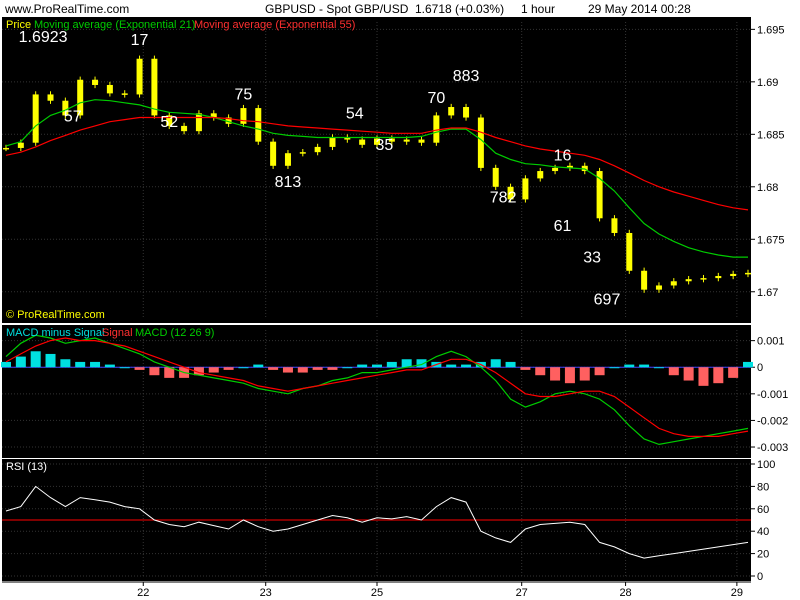 This screenshot has width=800, height=600. I want to click on instrument-name: GBPUSD - Spot GBP/USD, so click(337, 9).